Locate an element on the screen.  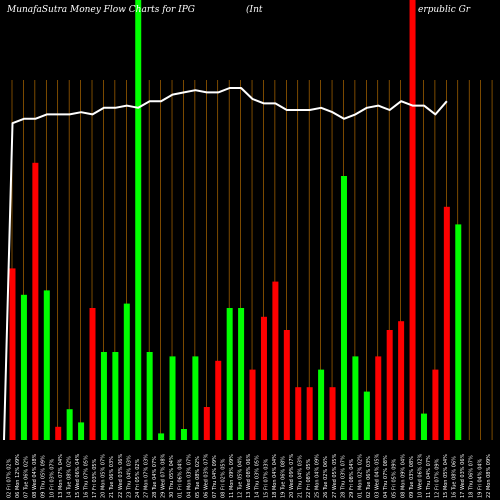
x-tick-label: 08 Wed 04% 08% is located at coordinates (35, 475).